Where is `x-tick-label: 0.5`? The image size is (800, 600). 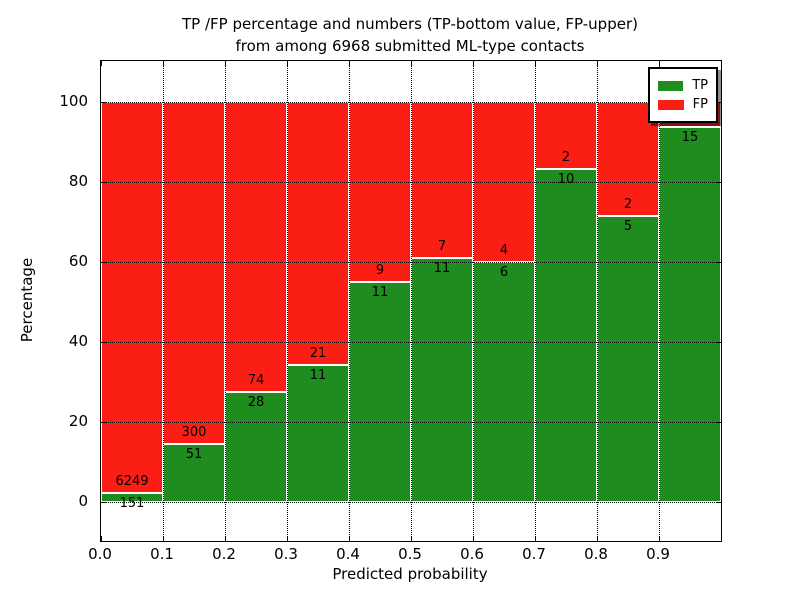 x-tick-label: 0.5 is located at coordinates (410, 554).